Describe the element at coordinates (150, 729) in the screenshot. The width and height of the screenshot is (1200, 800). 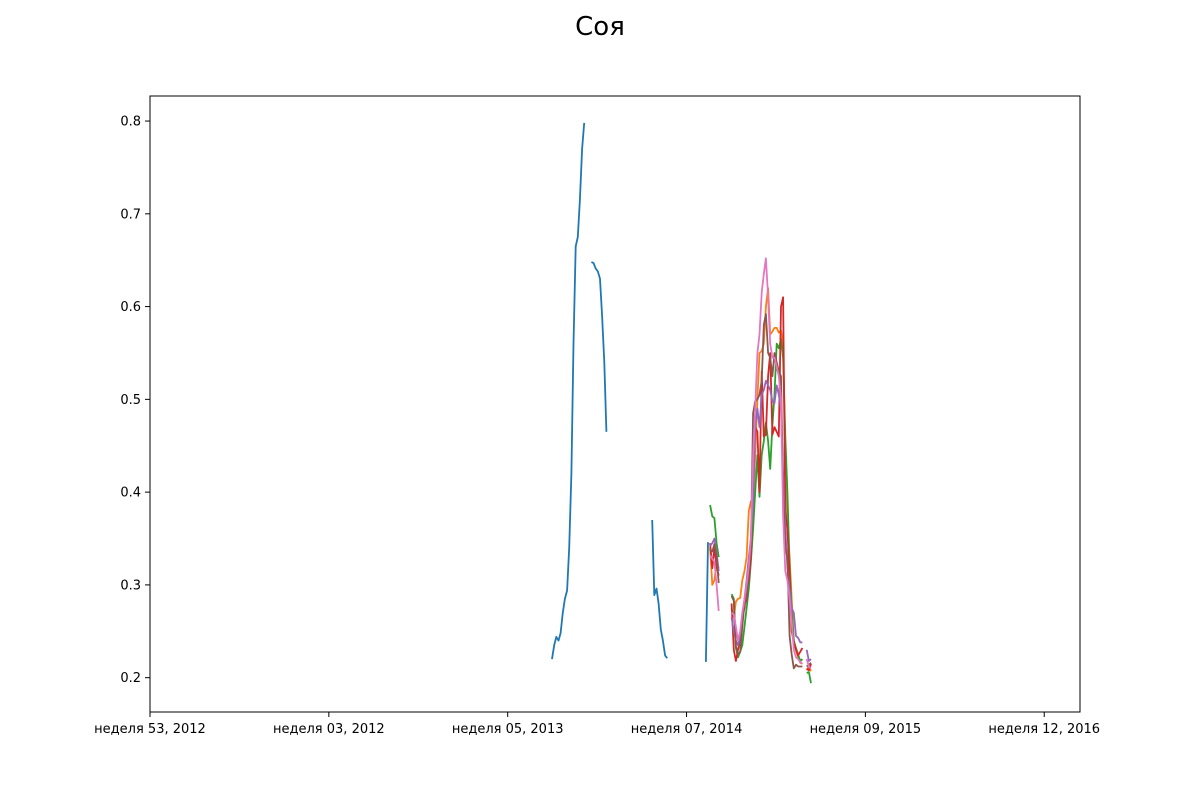
I see `x-tick-label: неделя 53, 2012` at that location.